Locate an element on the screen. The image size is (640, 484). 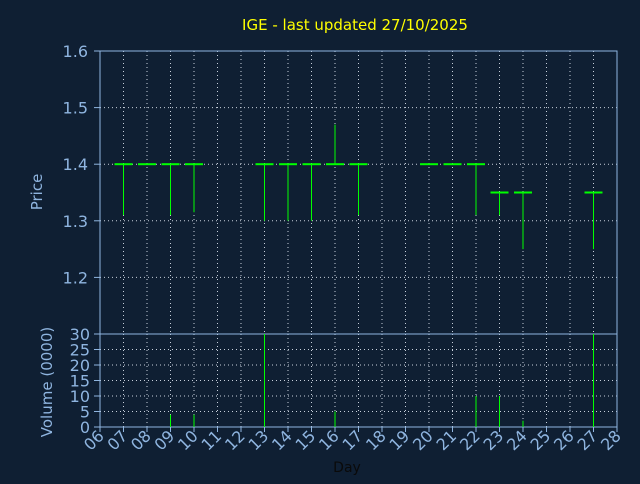
price-tick-label: 1.5 is located at coordinates (75, 108).